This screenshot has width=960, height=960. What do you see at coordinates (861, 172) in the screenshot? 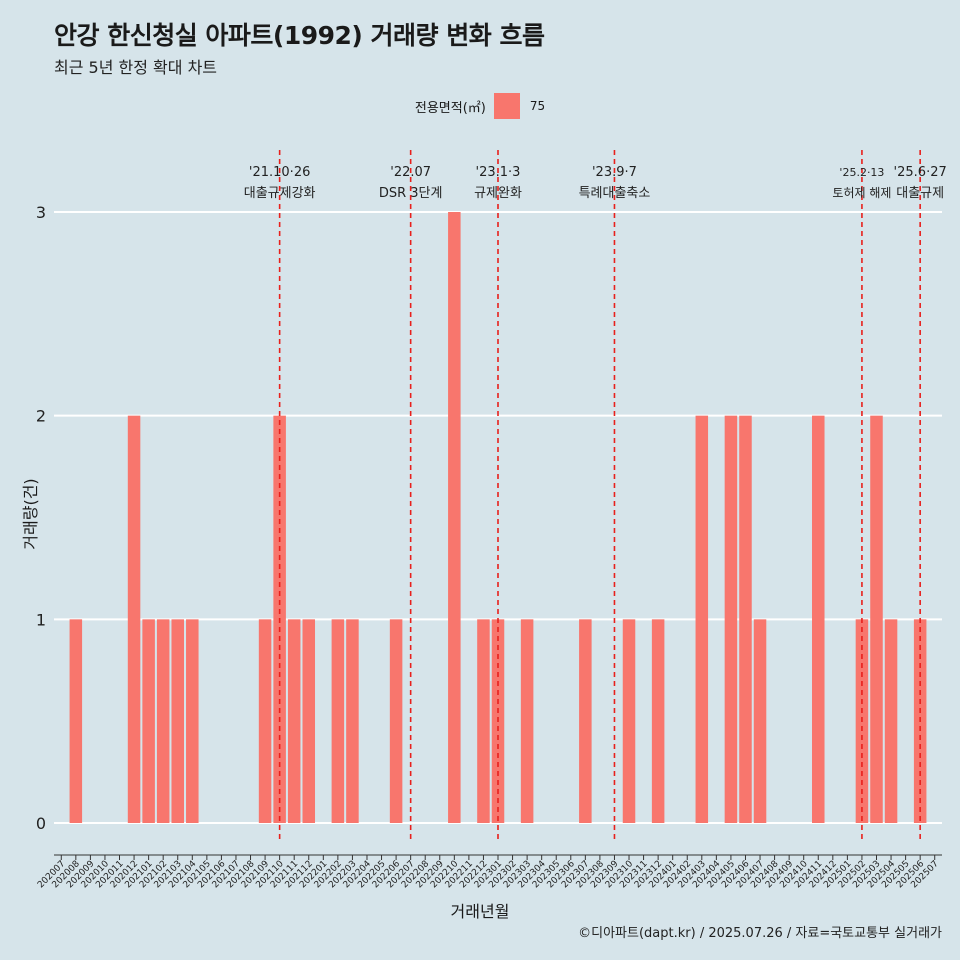
I see `event-date-label: '25.2·13` at bounding box center [861, 172].